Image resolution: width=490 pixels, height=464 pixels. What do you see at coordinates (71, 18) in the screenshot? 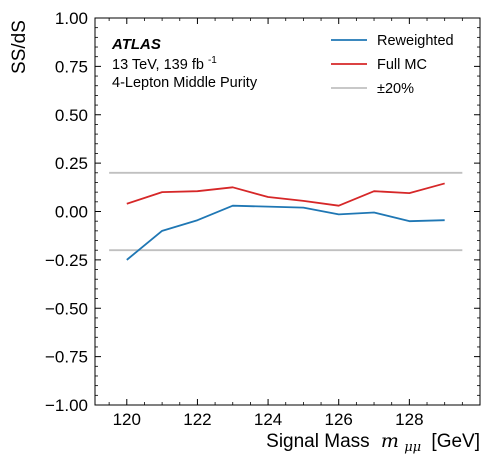
I see `y-tick-label: 1.00` at bounding box center [71, 18].